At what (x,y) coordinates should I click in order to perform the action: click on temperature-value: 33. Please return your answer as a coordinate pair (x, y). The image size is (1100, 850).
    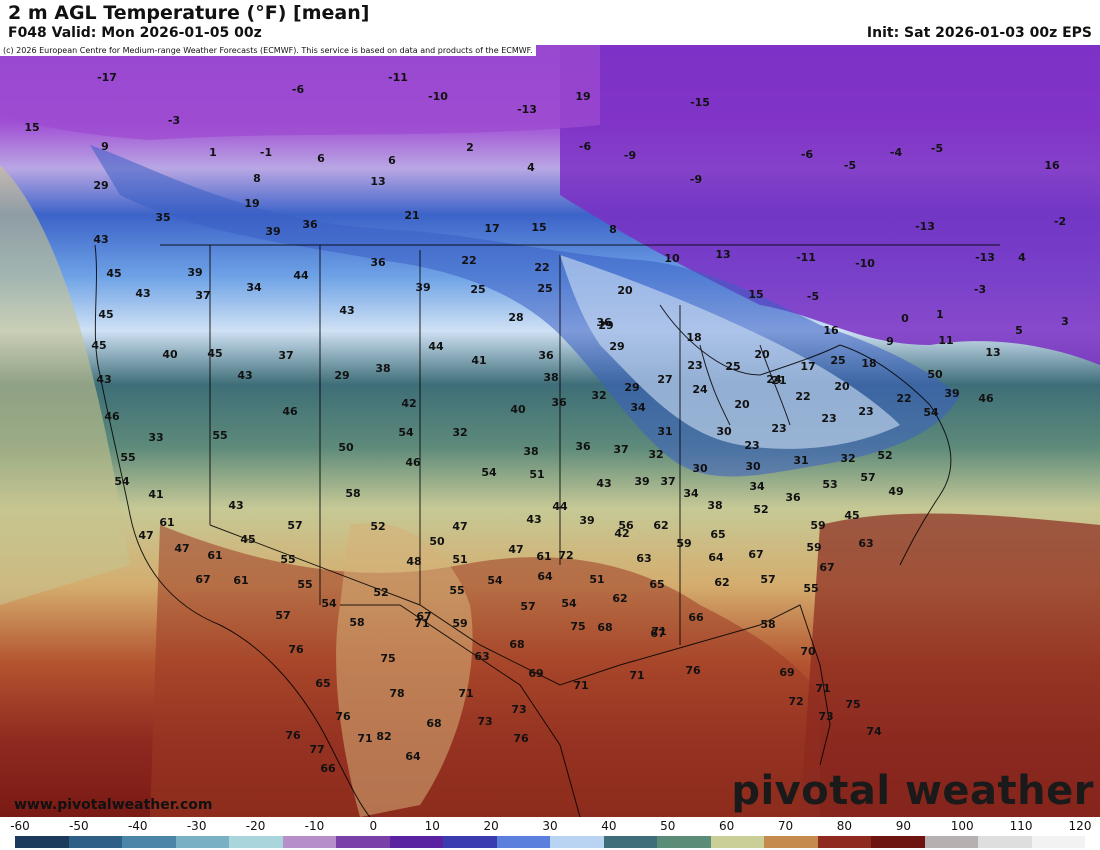
    Looking at the image, I should click on (155, 437).